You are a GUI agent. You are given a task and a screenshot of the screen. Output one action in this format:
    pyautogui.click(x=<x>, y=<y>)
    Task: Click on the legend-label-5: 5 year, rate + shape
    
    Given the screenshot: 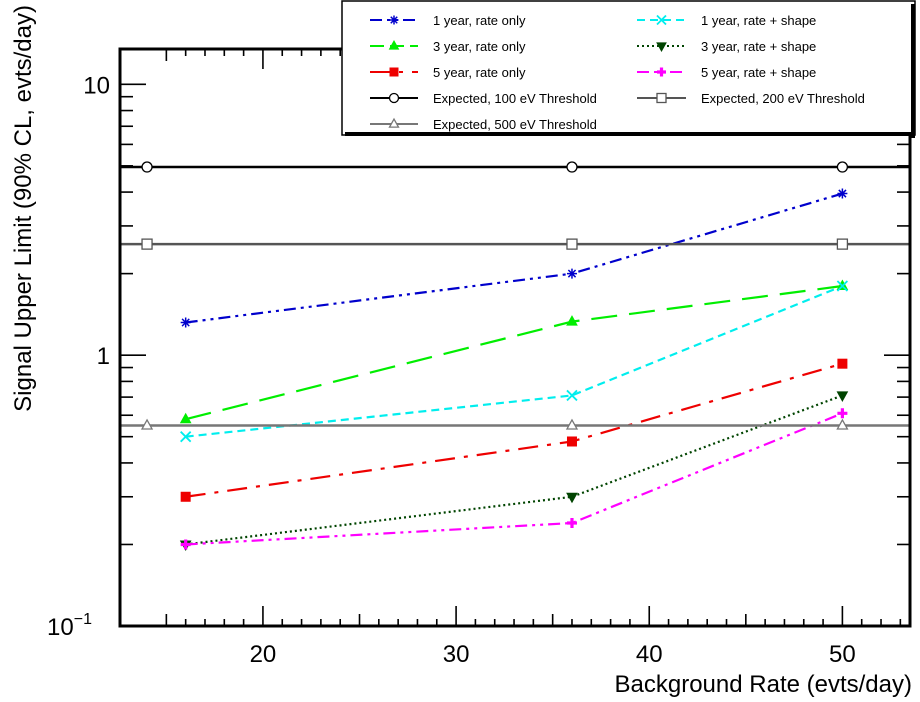 What is the action you would take?
    pyautogui.click(x=758, y=72)
    